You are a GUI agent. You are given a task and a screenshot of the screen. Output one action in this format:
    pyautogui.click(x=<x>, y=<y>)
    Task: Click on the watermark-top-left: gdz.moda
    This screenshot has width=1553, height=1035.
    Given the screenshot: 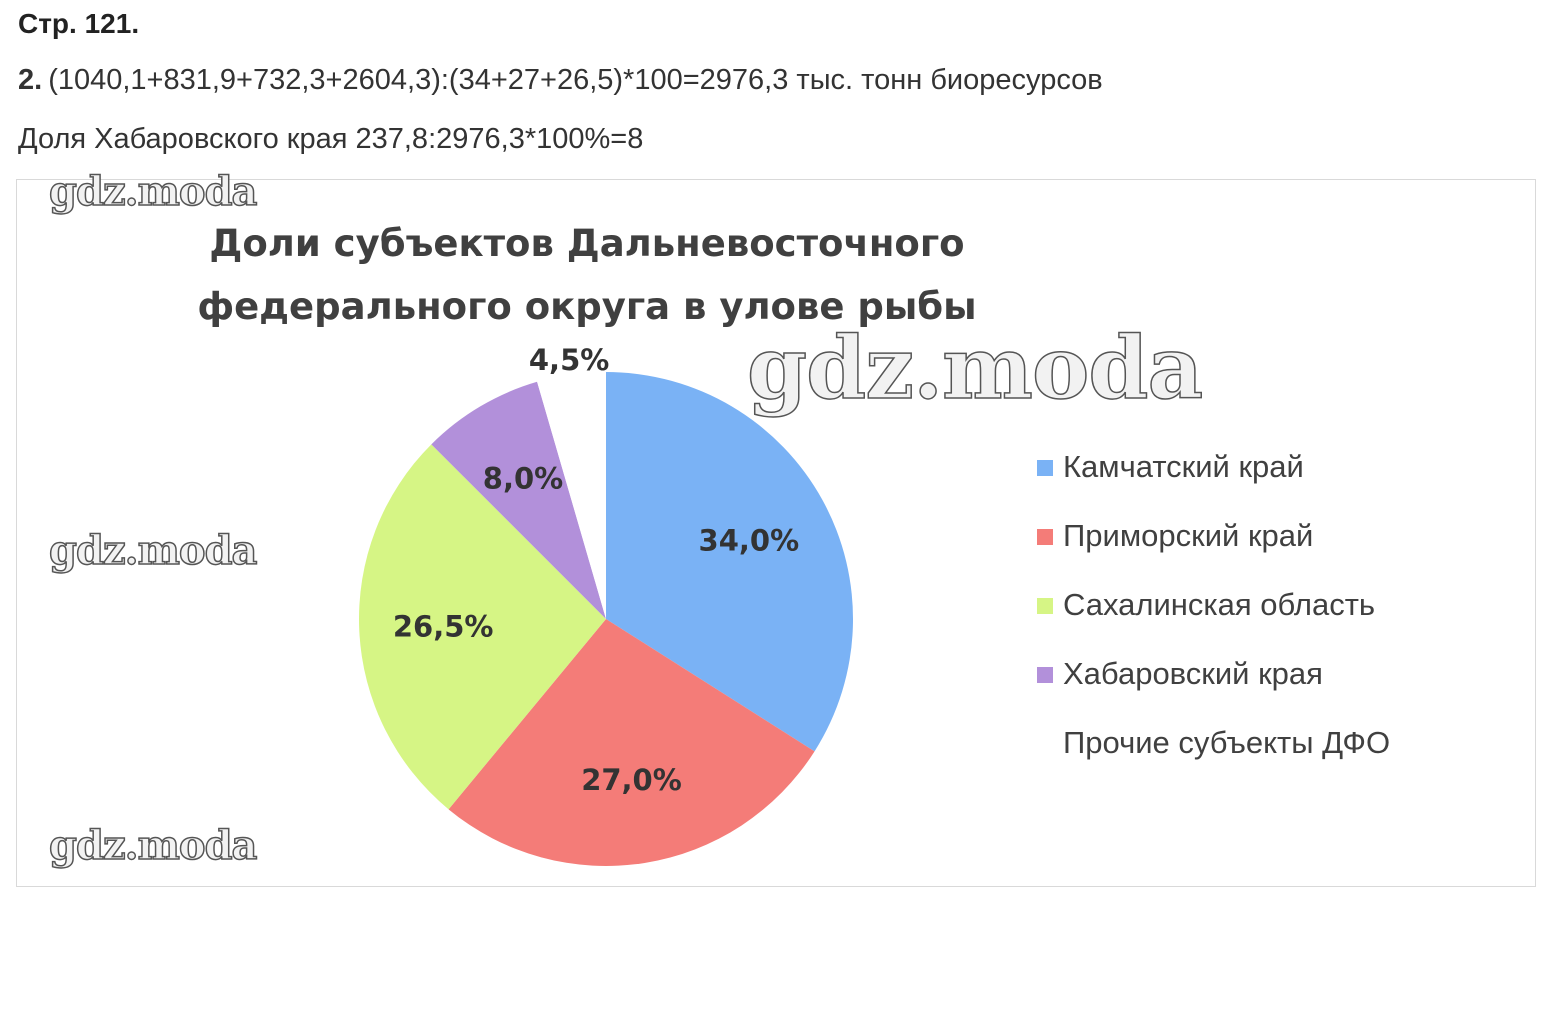 What is the action you would take?
    pyautogui.click(x=153, y=191)
    